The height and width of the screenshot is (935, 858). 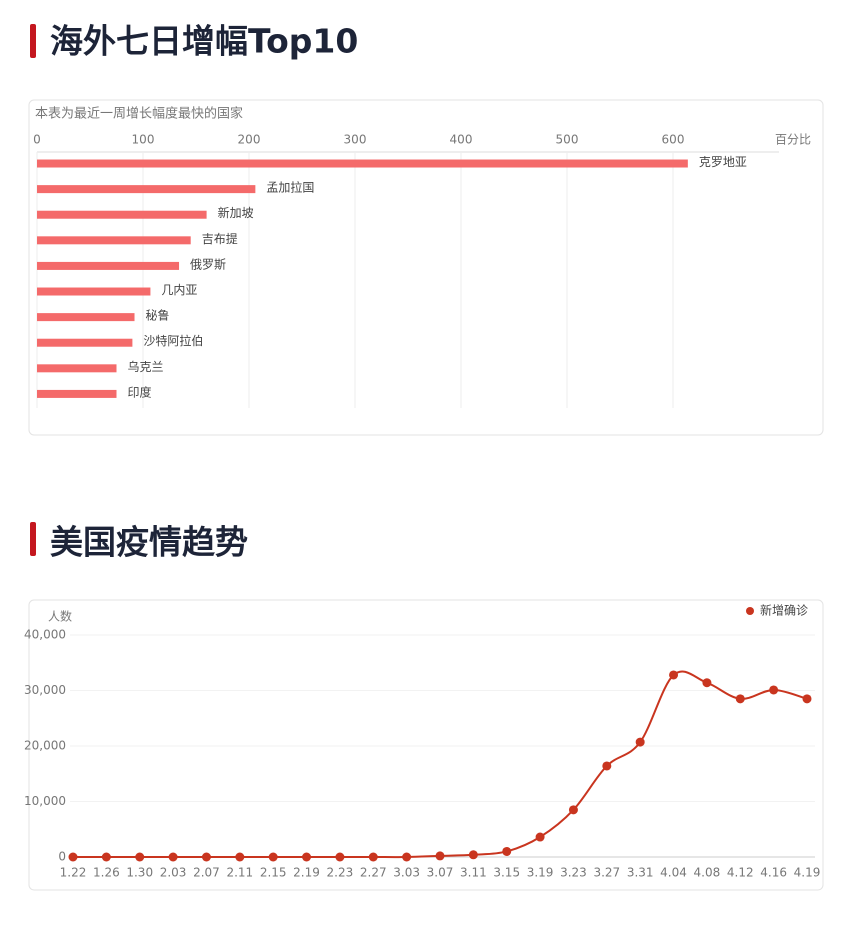 What do you see at coordinates (45, 635) in the screenshot?
I see `y-tick-label: 40,000` at bounding box center [45, 635].